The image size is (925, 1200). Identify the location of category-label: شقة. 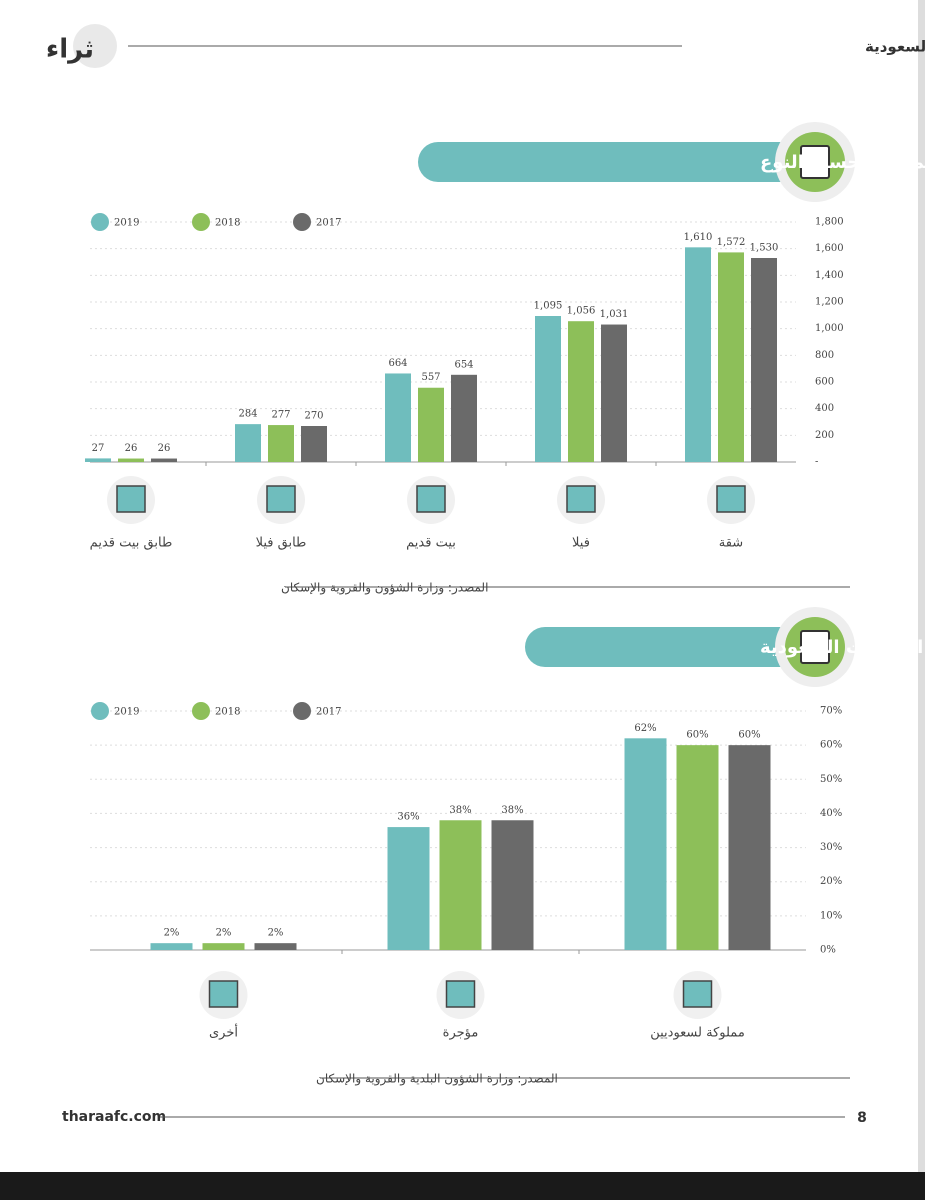
(731, 543).